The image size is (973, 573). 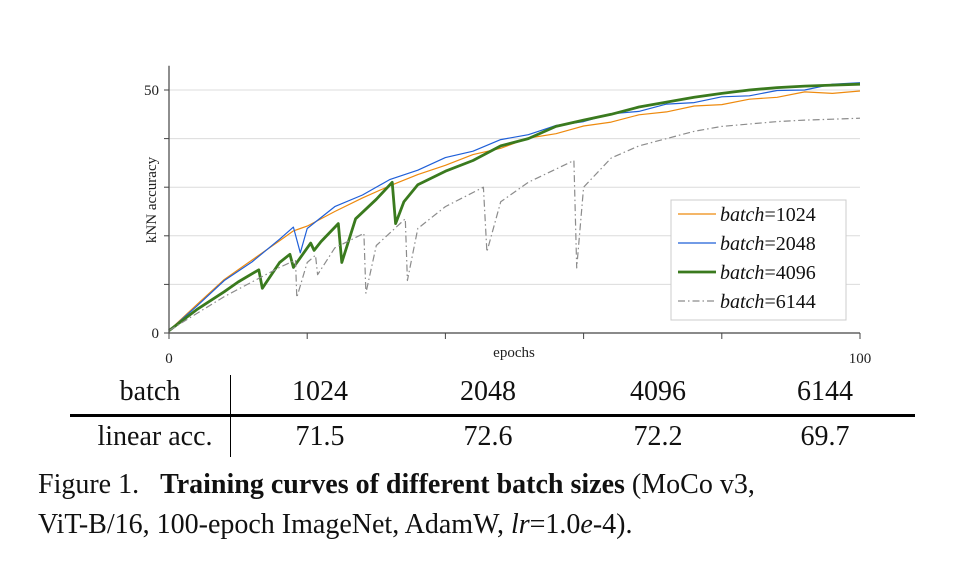 What do you see at coordinates (514, 353) in the screenshot?
I see `x-axis-label: epochs` at bounding box center [514, 353].